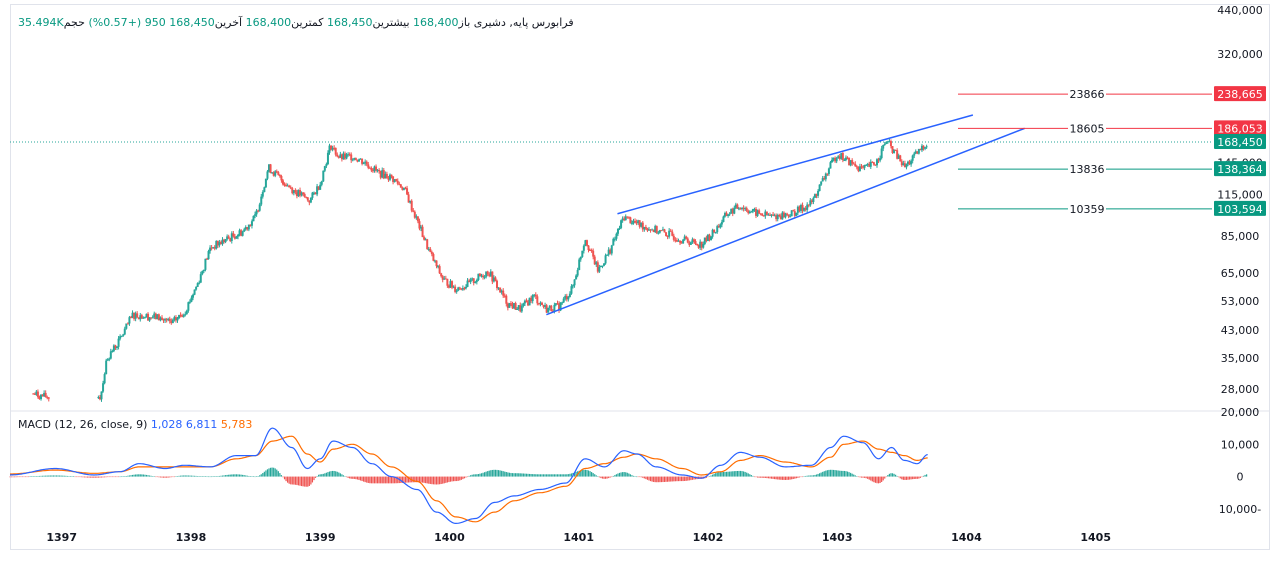  Describe the element at coordinates (1240, 330) in the screenshot. I see `price-axis-tick: 43,000` at that location.